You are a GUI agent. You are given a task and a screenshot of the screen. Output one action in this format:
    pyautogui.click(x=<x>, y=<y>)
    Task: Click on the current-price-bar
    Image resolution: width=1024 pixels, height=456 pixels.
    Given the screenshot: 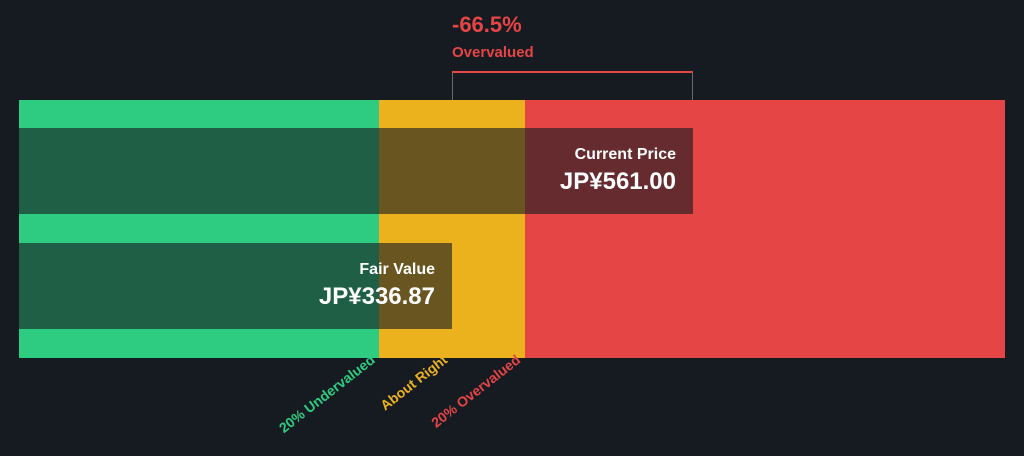 What is the action you would take?
    pyautogui.click(x=356, y=171)
    